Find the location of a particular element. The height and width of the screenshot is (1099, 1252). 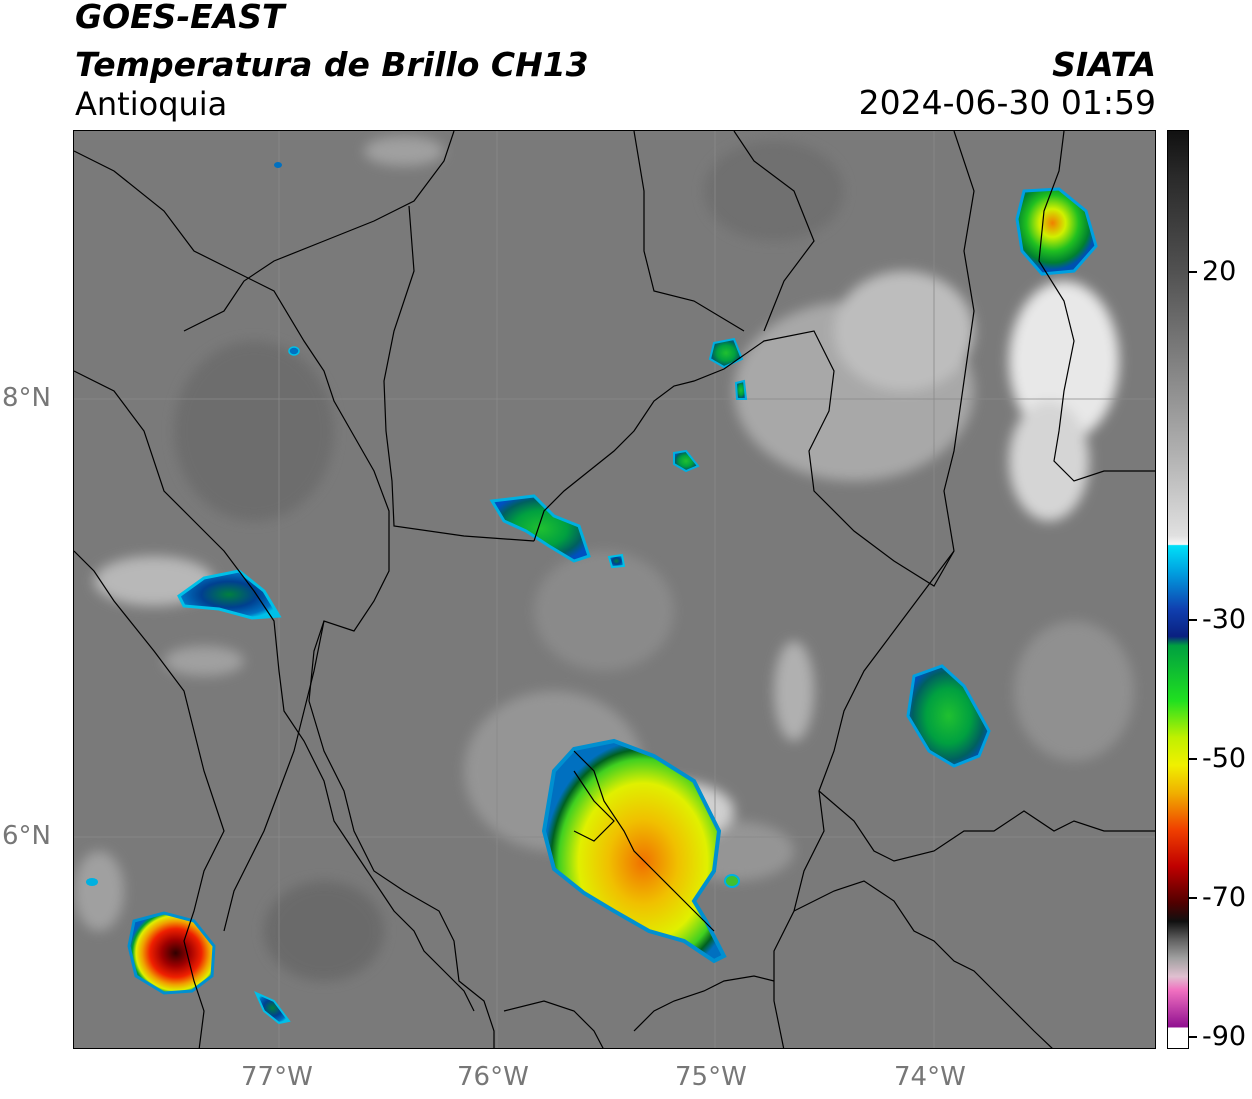

colorbar-label-minus90: -90 is located at coordinates (1224, 1036).